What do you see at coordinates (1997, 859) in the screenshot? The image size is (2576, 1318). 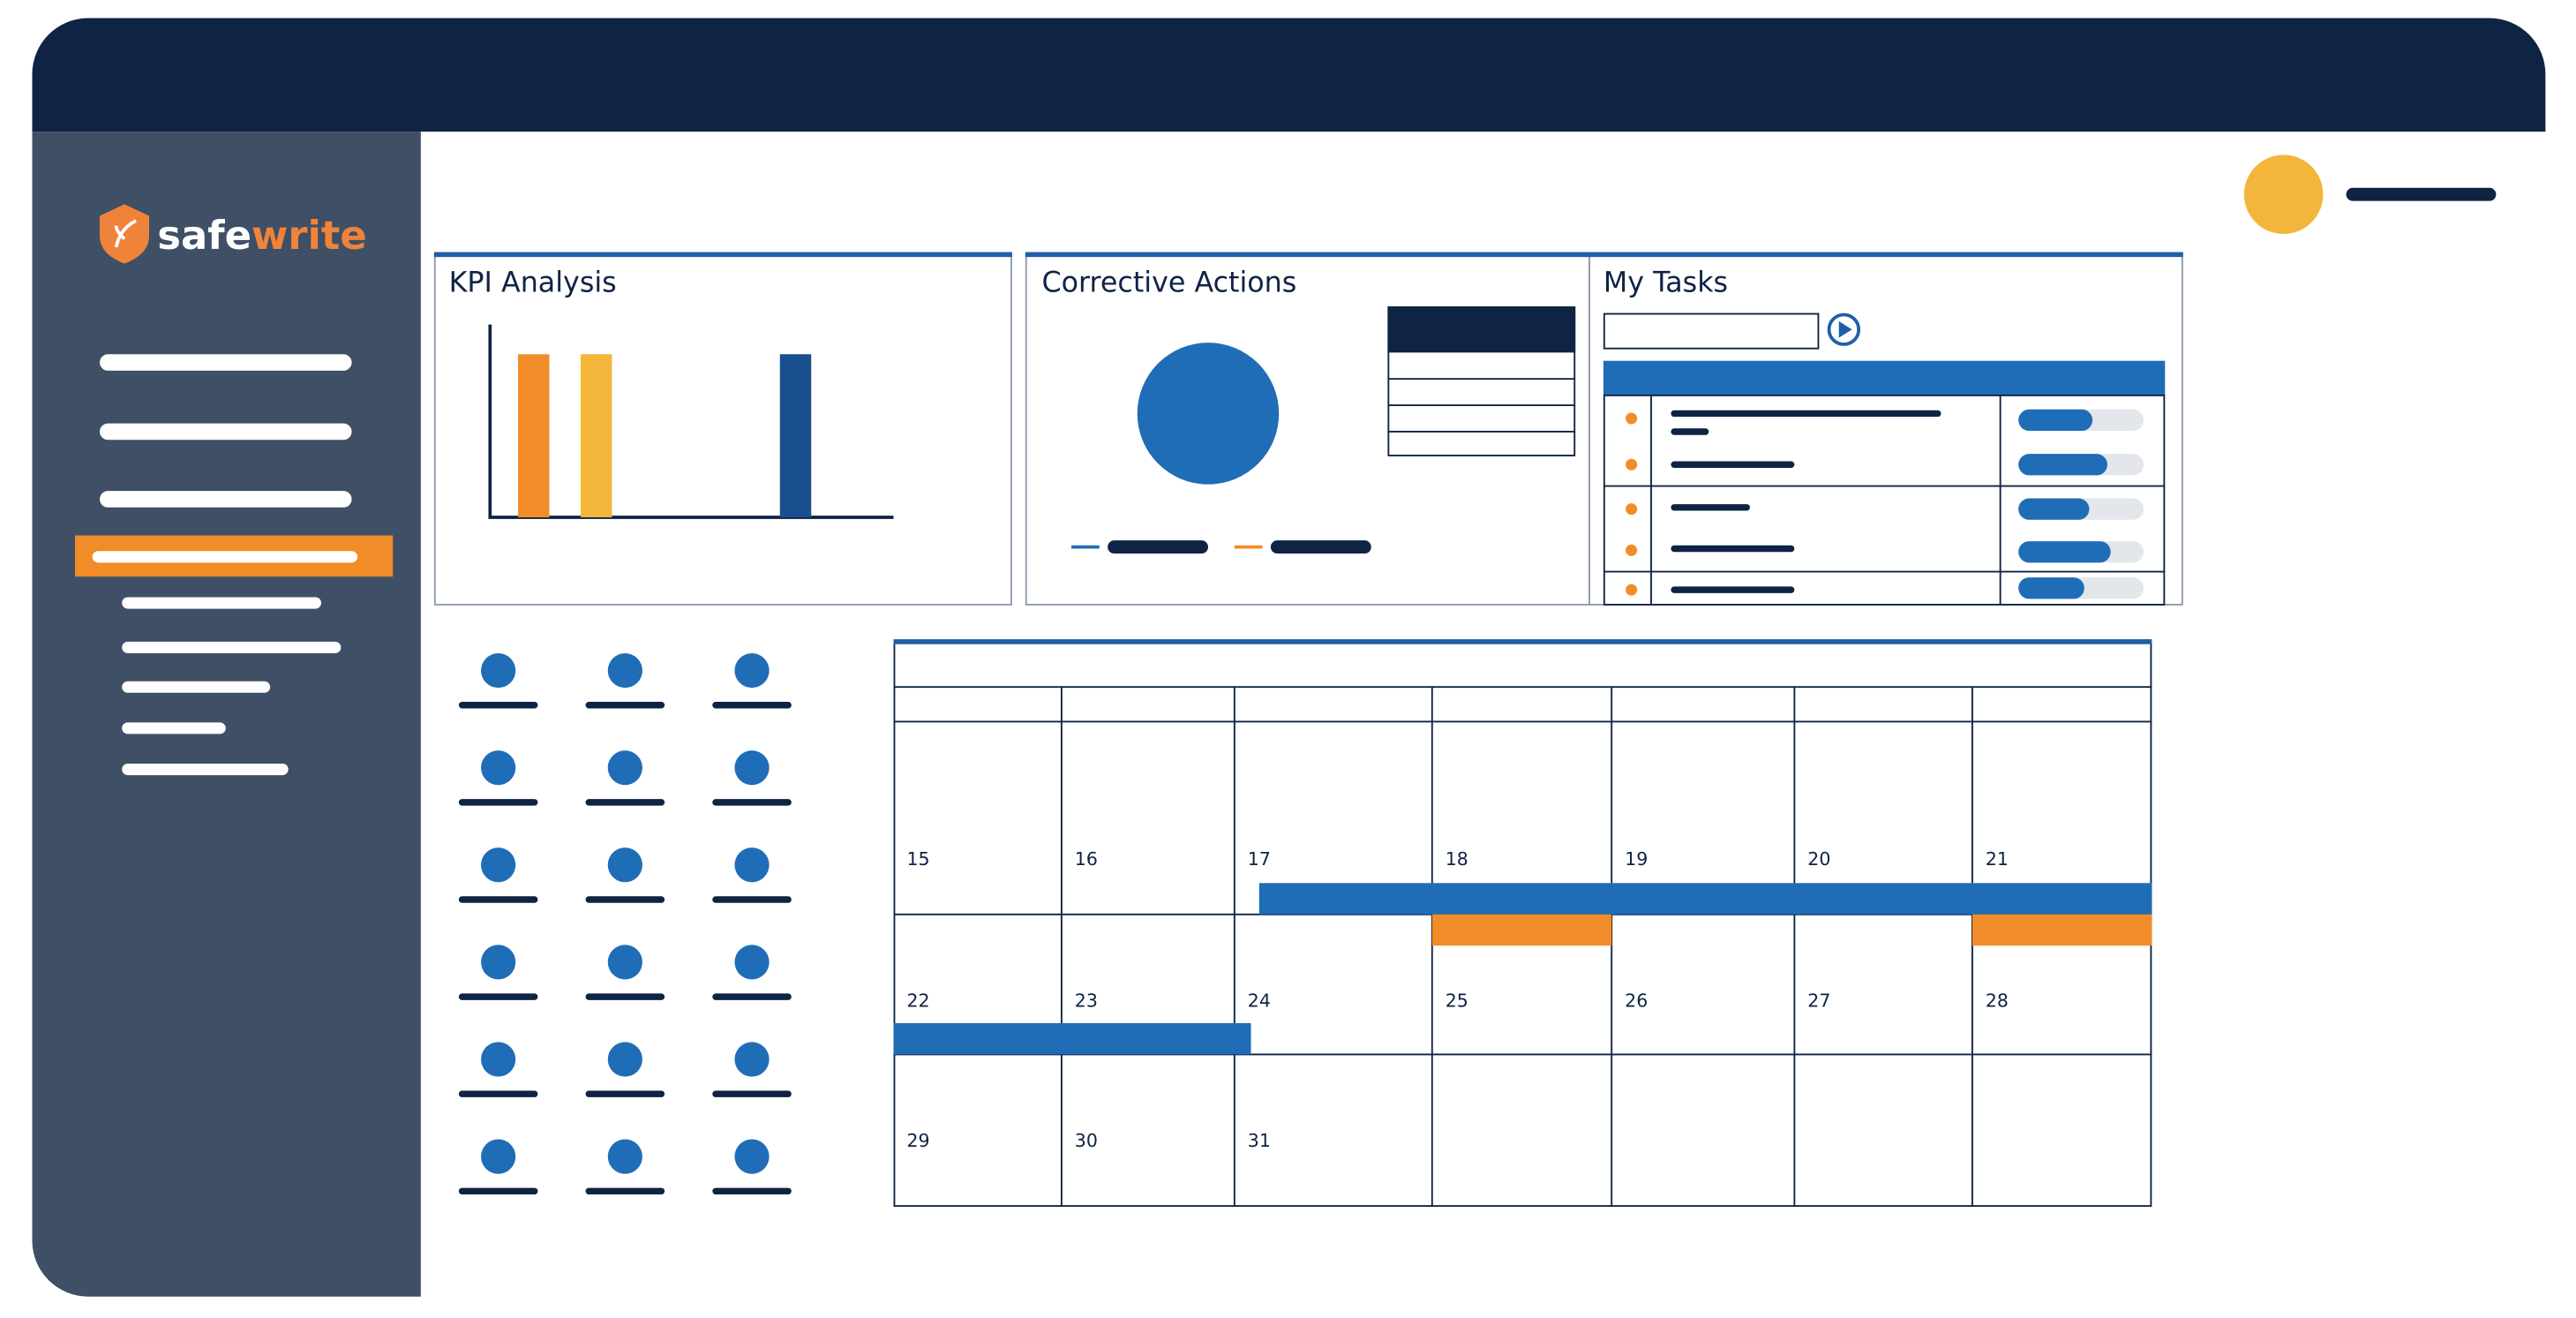 I see `calendar-day: 21` at bounding box center [1997, 859].